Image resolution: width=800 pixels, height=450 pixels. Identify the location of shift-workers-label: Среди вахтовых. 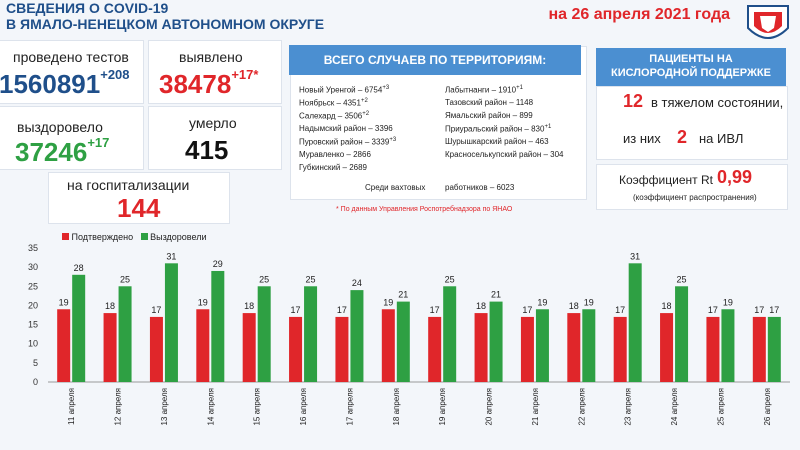
(395, 187).